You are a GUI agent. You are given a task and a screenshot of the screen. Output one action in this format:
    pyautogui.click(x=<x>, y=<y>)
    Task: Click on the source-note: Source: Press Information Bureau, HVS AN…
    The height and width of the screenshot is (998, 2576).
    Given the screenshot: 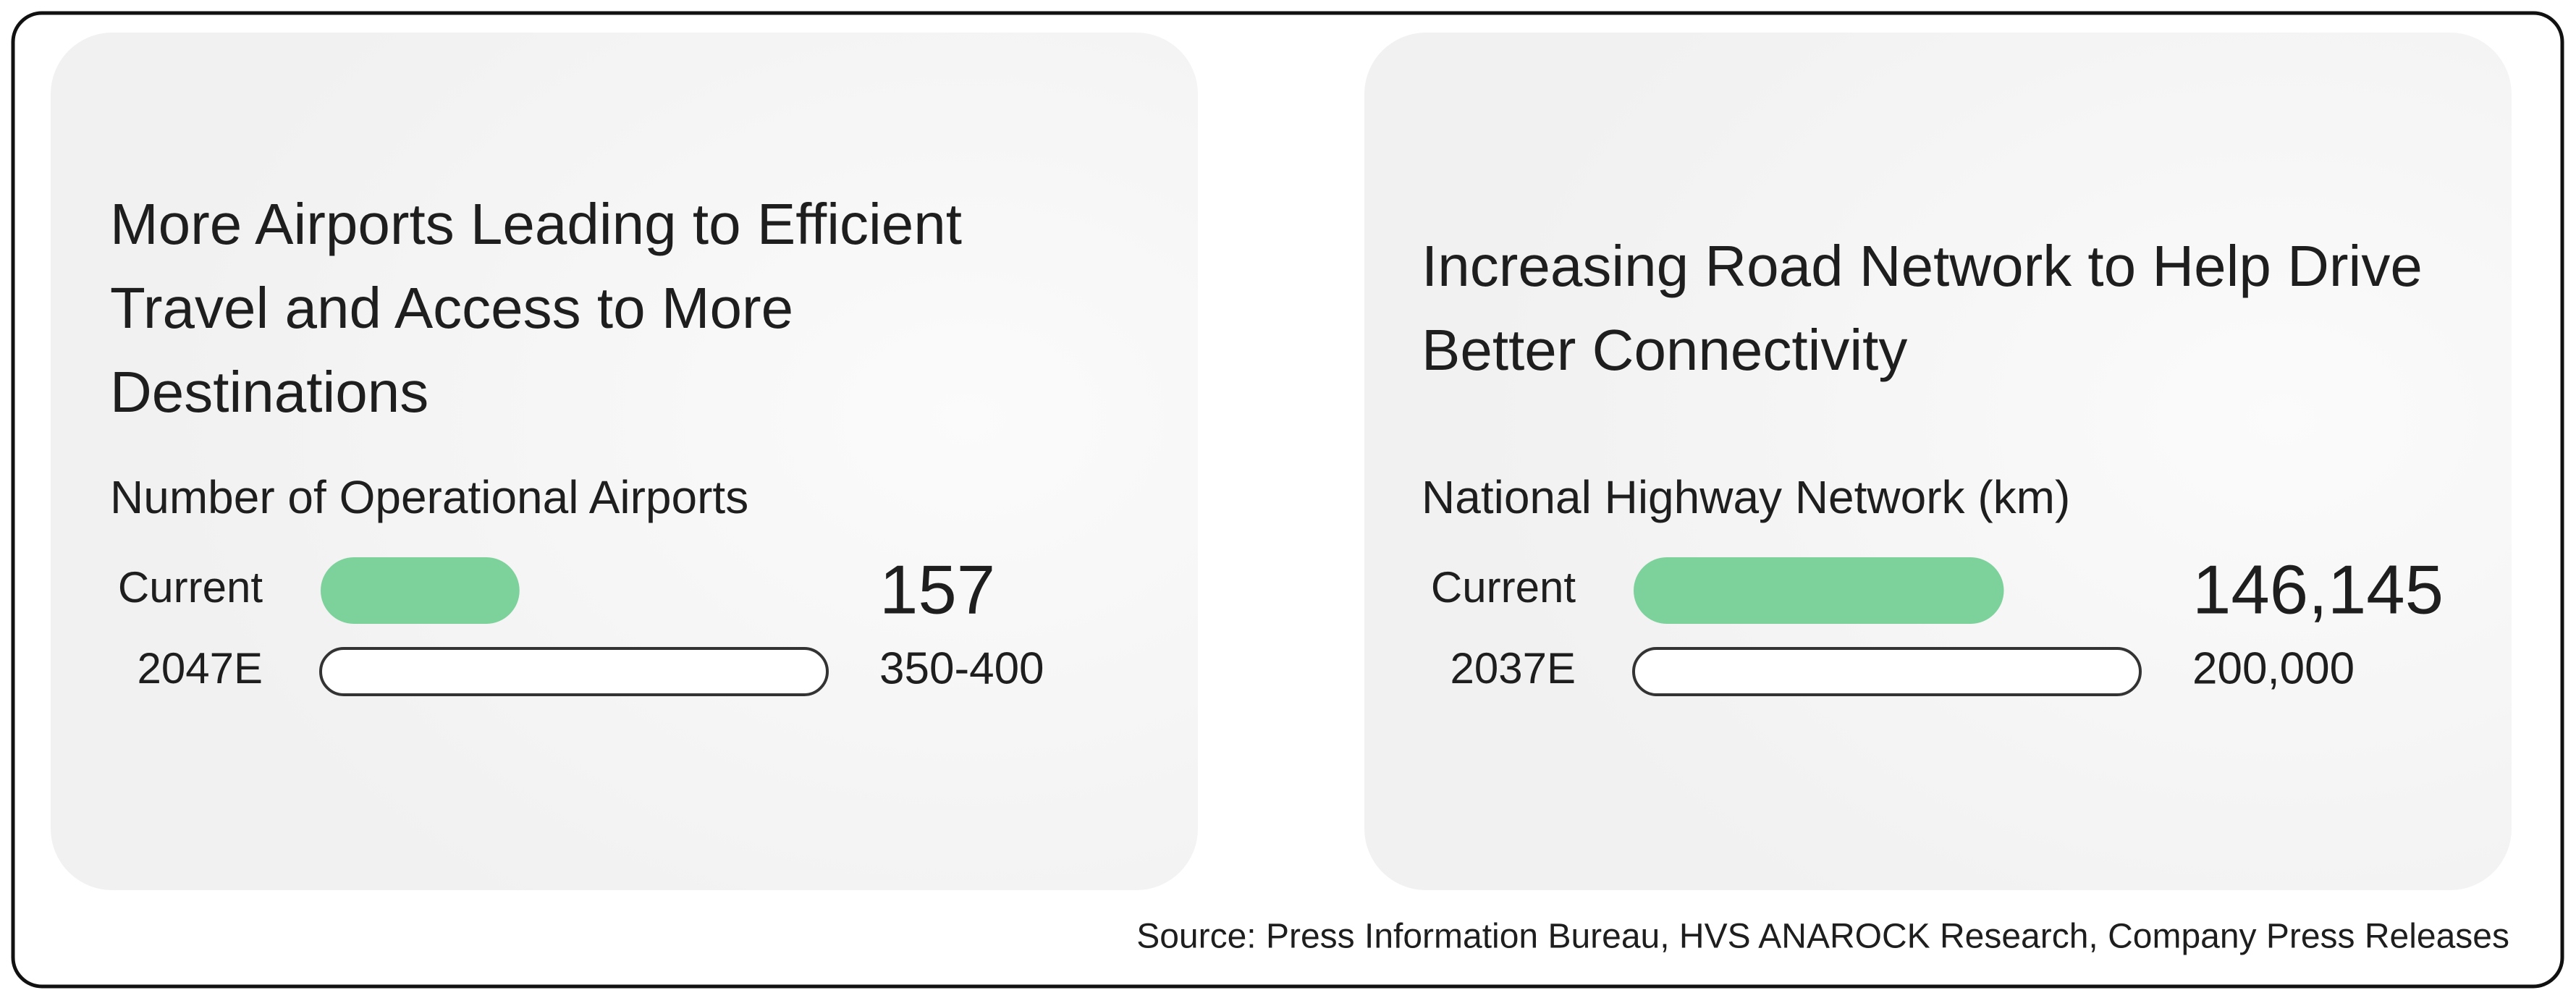 What is the action you would take?
    pyautogui.click(x=1822, y=937)
    